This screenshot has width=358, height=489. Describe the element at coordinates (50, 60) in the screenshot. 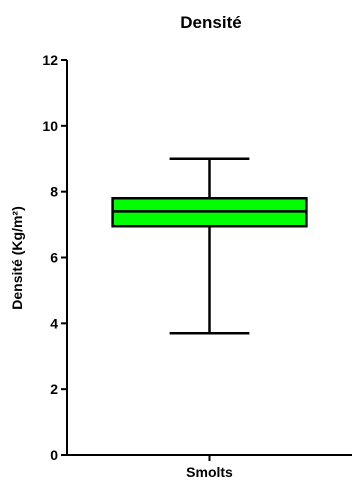

I see `y-tick-label: 12` at that location.